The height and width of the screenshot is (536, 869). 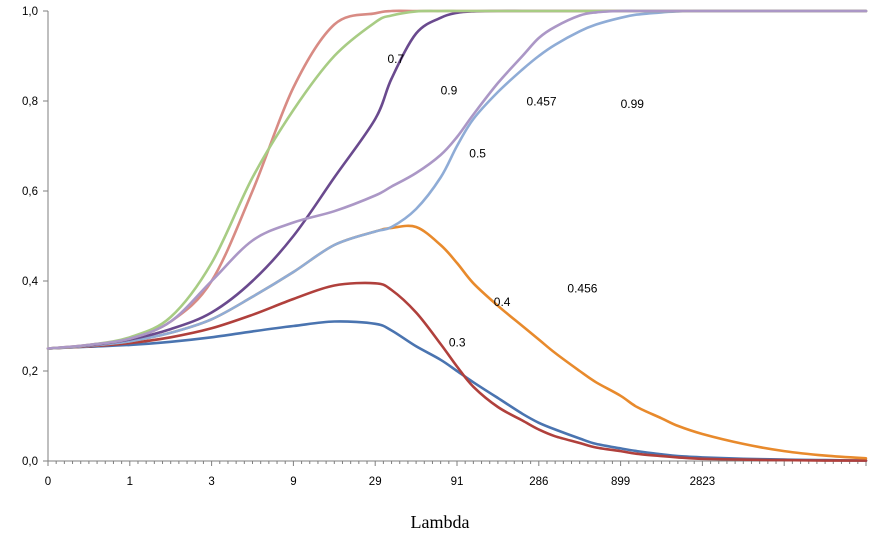 What do you see at coordinates (48, 482) in the screenshot?
I see `x-tick-label: 0` at bounding box center [48, 482].